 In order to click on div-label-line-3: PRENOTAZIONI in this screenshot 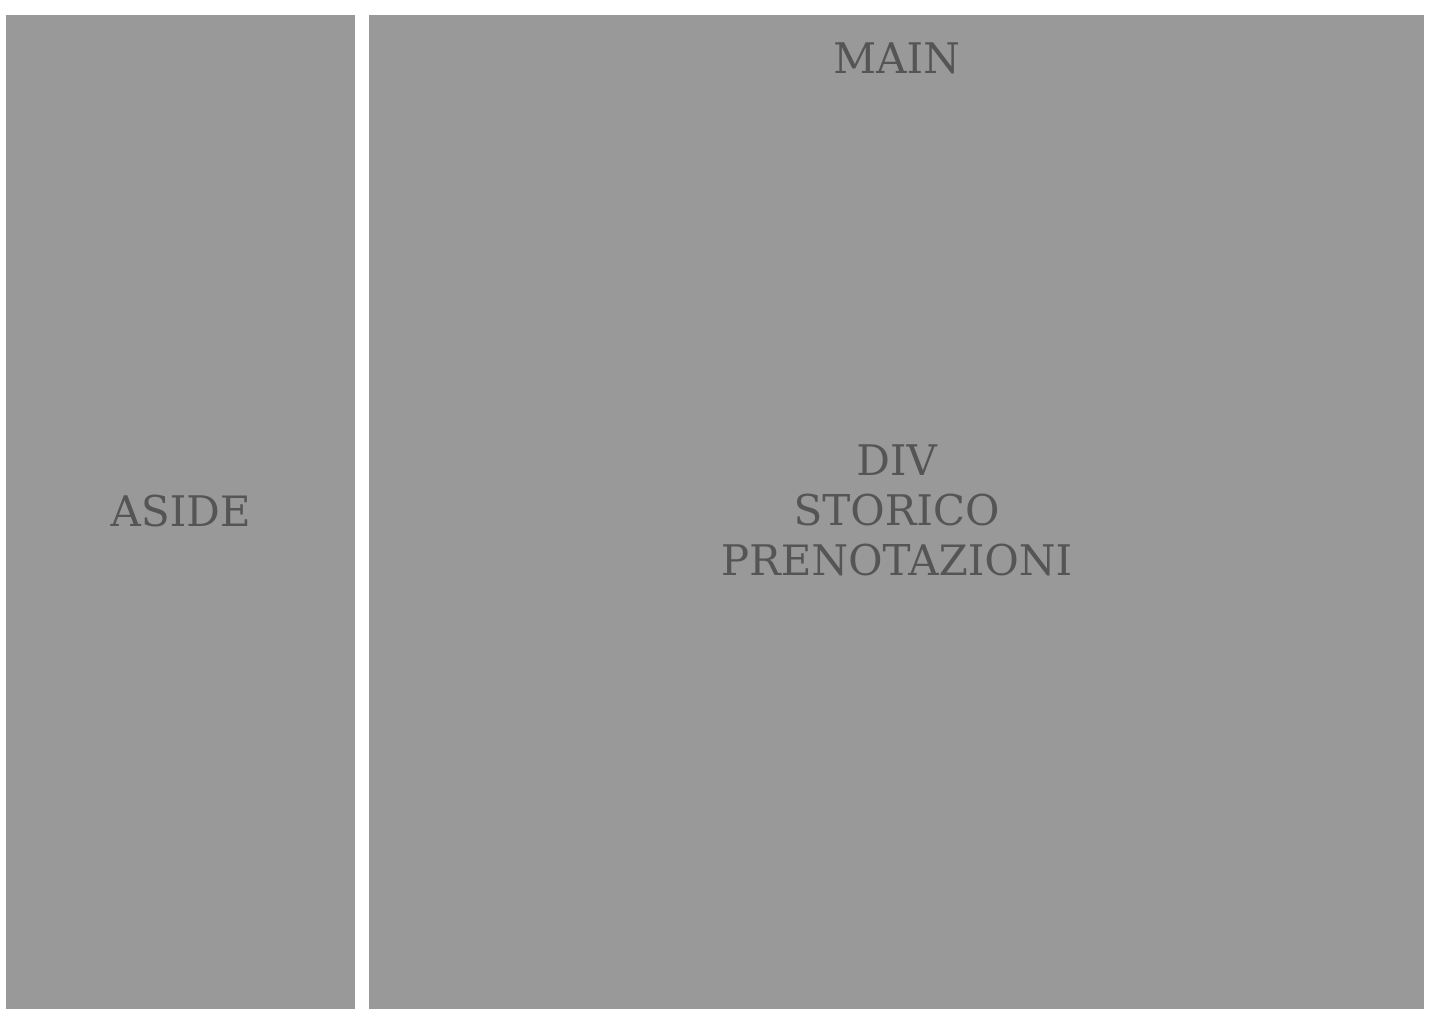, I will do `click(896, 560)`.